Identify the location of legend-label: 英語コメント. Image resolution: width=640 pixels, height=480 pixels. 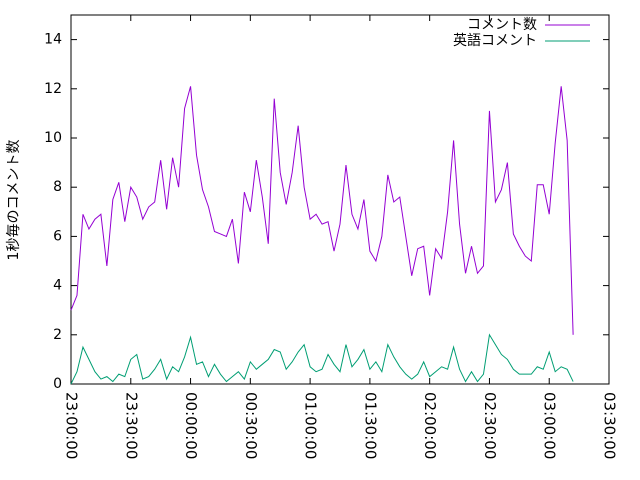
(495, 40).